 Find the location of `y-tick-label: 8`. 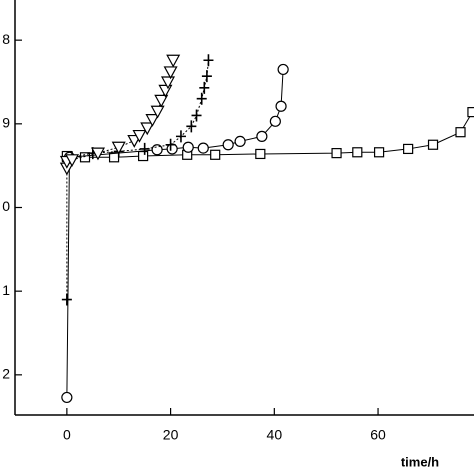

y-tick-label: 8 is located at coordinates (6, 39).